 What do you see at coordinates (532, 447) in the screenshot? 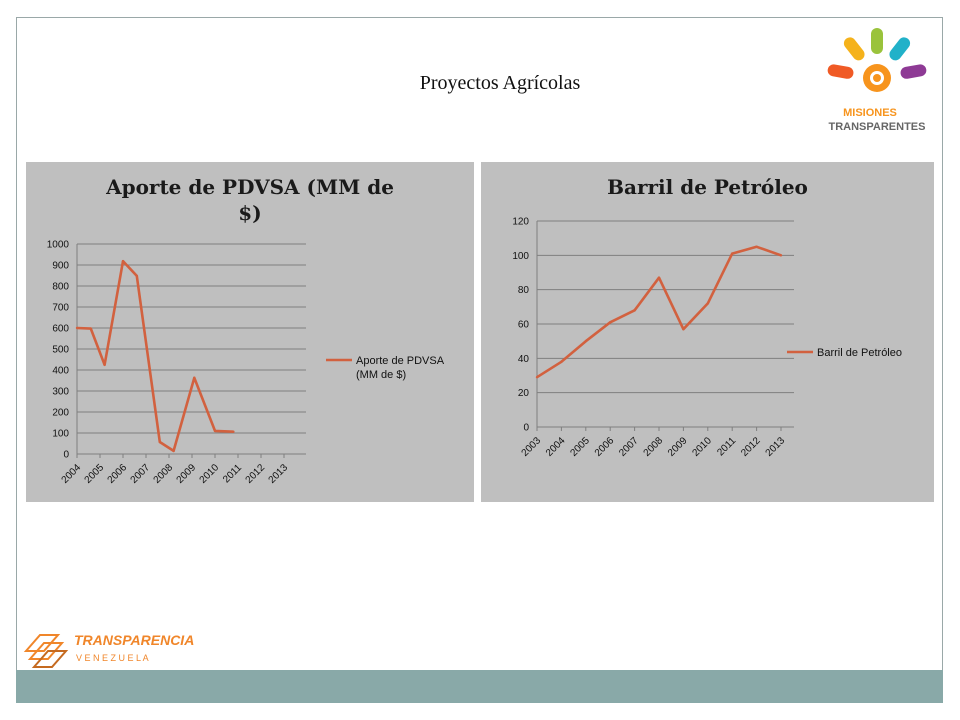
I see `x-tick-label: 2003` at bounding box center [532, 447].